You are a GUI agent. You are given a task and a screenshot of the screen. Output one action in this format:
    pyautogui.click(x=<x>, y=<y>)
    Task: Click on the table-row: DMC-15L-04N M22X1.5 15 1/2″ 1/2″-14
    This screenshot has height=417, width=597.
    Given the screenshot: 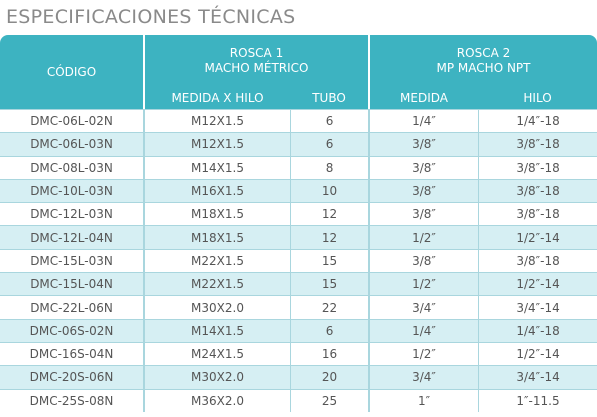 What is the action you would take?
    pyautogui.click(x=298, y=284)
    